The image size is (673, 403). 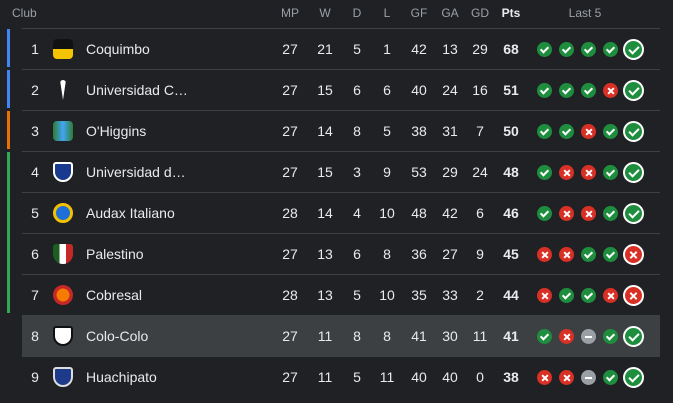 I want to click on column-header: Last 5, so click(x=585, y=13).